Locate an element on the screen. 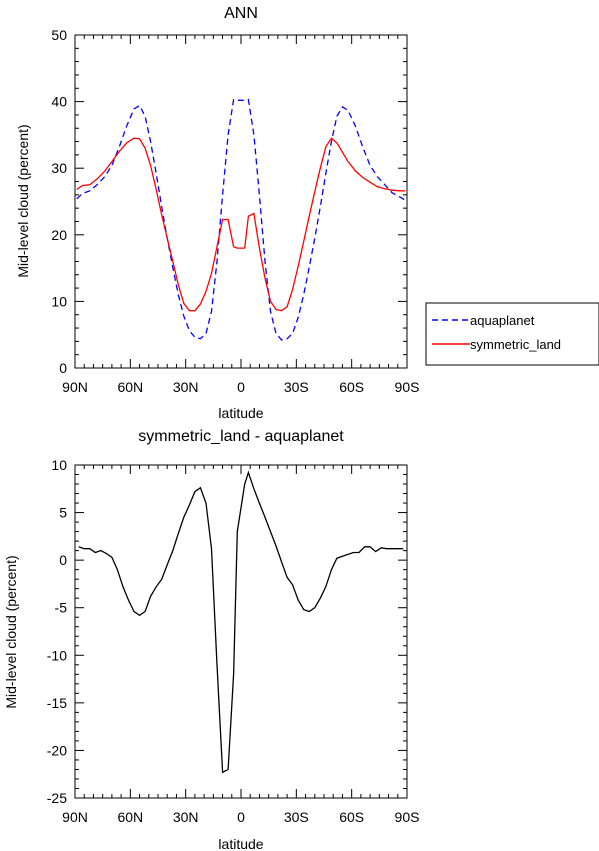 The width and height of the screenshot is (599, 851). legend: aquaplanet symmetric_land is located at coordinates (512, 334).